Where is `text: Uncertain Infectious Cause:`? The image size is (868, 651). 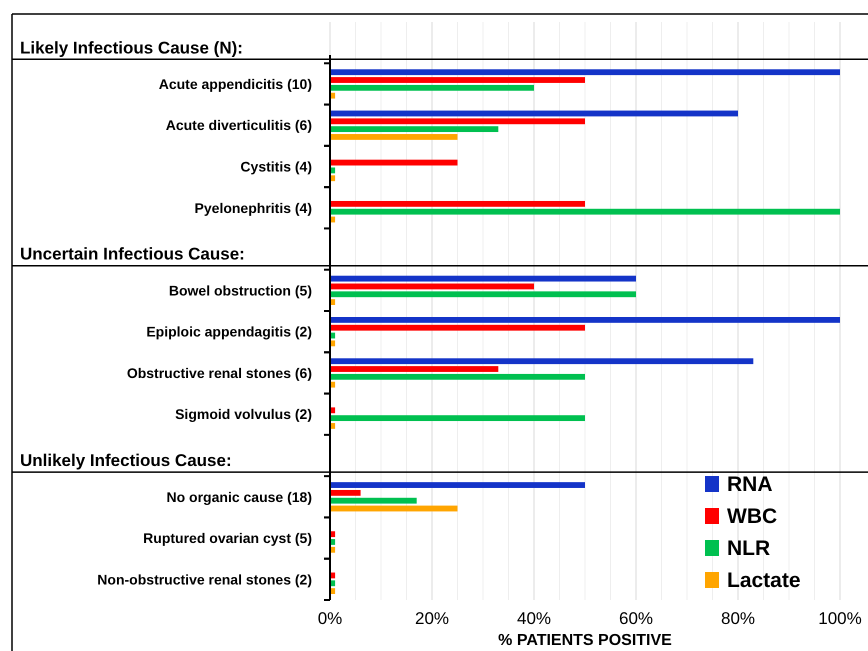
text: Uncertain Infectious Cause: is located at coordinates (132, 254).